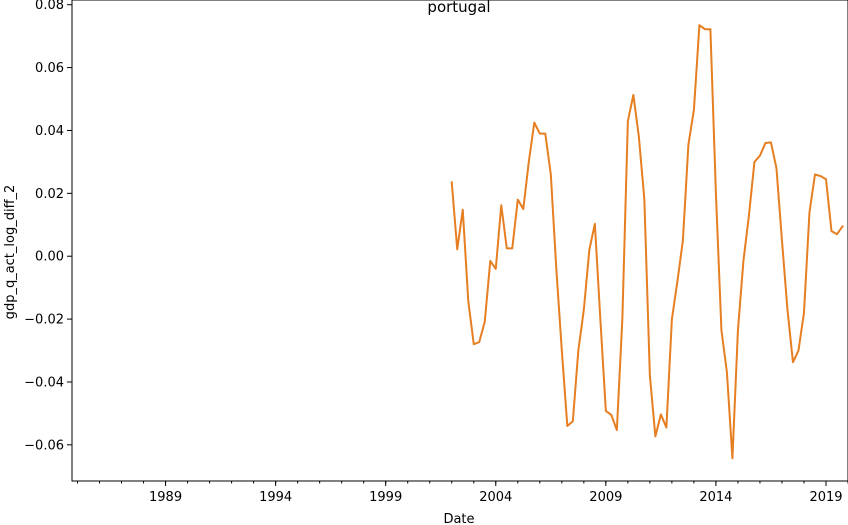 The image size is (848, 525). What do you see at coordinates (825, 497) in the screenshot?
I see `x-tick-label: 2019` at bounding box center [825, 497].